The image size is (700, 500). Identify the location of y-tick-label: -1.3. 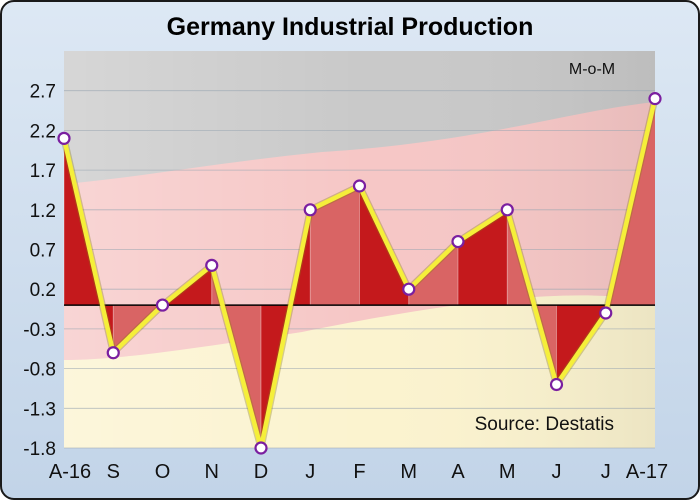
(39, 409).